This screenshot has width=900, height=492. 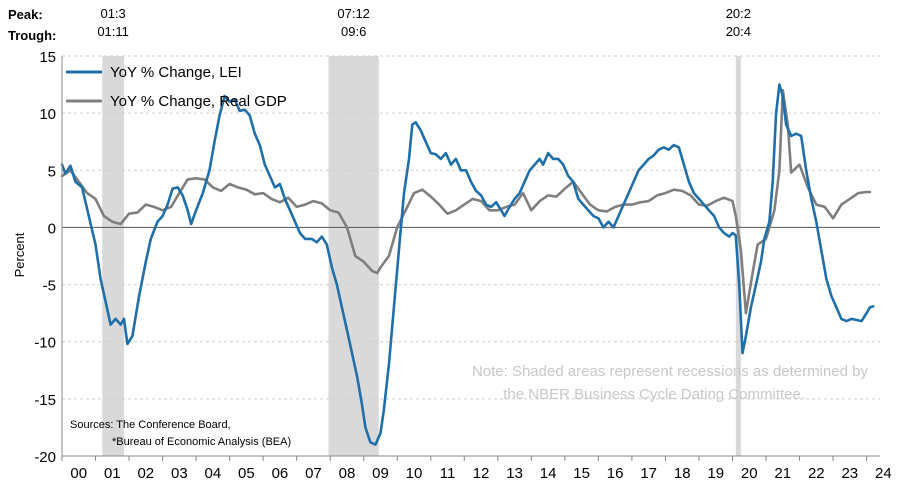 What do you see at coordinates (112, 473) in the screenshot?
I see `x-tick-label-01: 01` at bounding box center [112, 473].